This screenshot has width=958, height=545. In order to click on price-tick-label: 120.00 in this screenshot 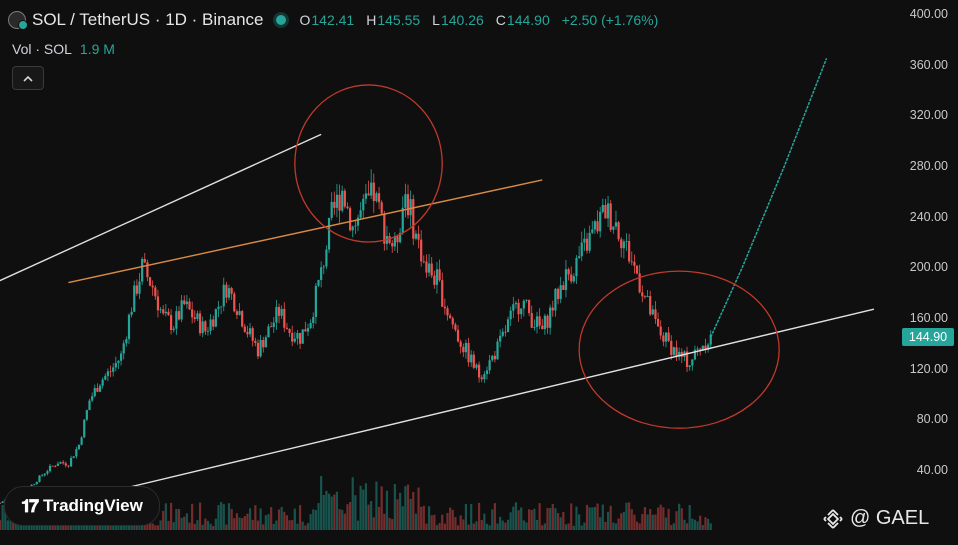, I will do `click(928, 368)`.